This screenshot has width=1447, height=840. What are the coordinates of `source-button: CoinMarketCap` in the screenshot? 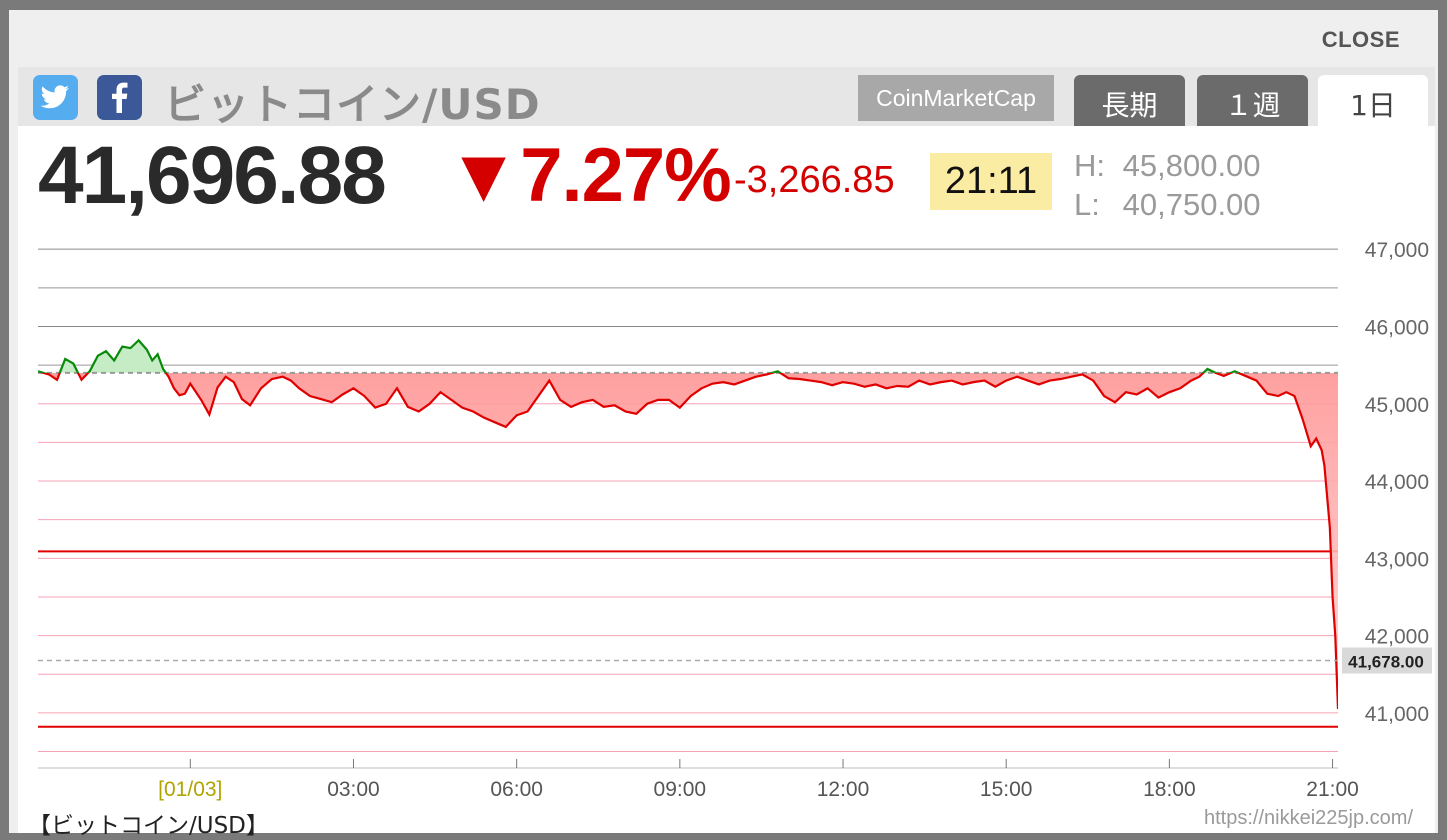 It's located at (956, 98).